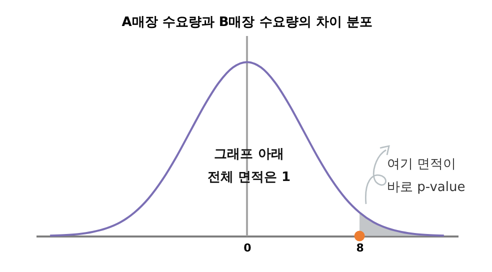 The height and width of the screenshot is (272, 492). What do you see at coordinates (426, 176) in the screenshot?
I see `annotation: 여기 면적이 바로 p-value` at bounding box center [426, 176].